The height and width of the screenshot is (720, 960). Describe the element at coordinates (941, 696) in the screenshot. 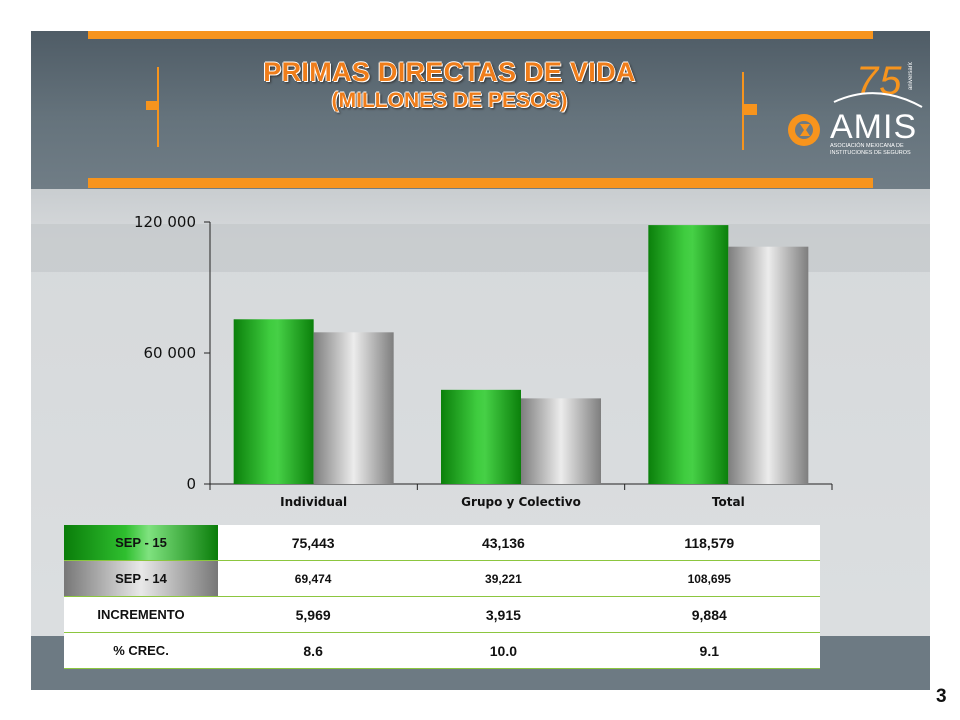

I see `page-number: 3` at that location.